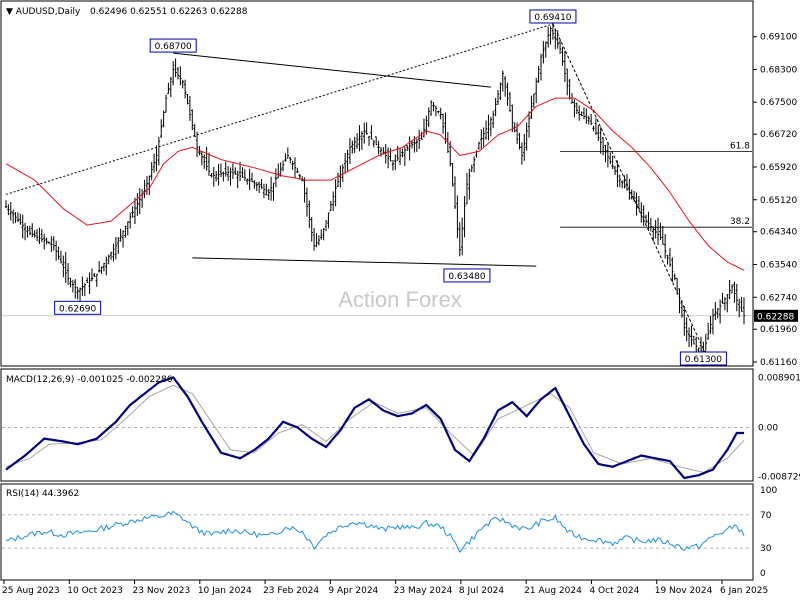 The height and width of the screenshot is (600, 800). I want to click on rsi-tick-label: 70, so click(766, 516).